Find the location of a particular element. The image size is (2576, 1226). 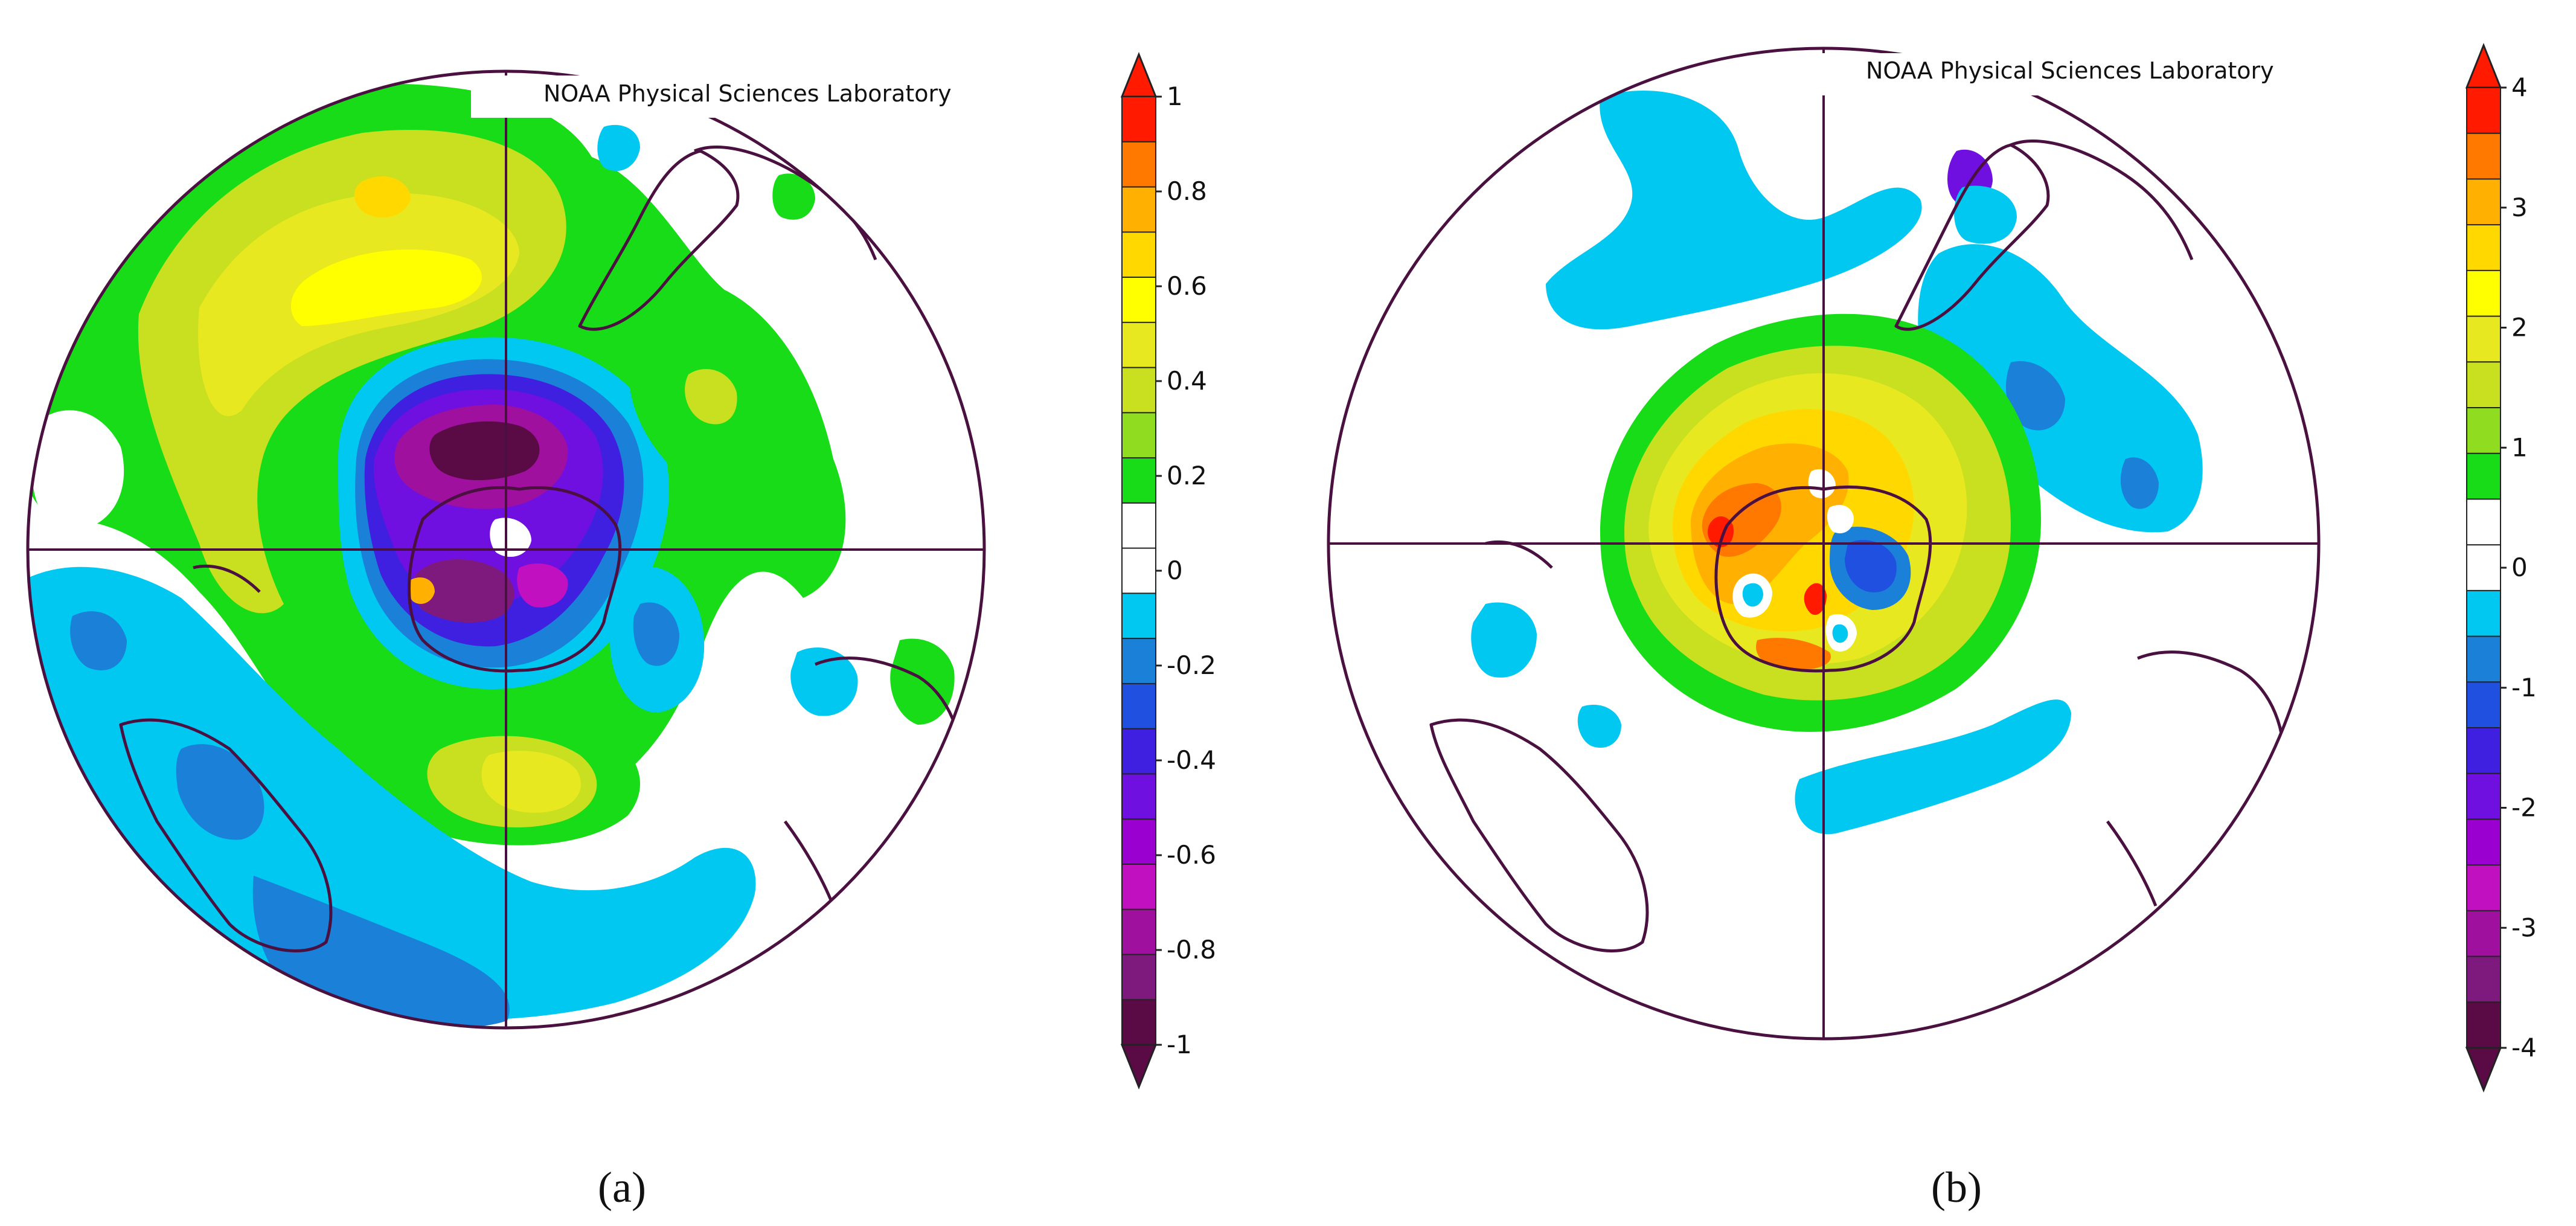

colorbar-b-tick-label: -1 is located at coordinates (2524, 687).